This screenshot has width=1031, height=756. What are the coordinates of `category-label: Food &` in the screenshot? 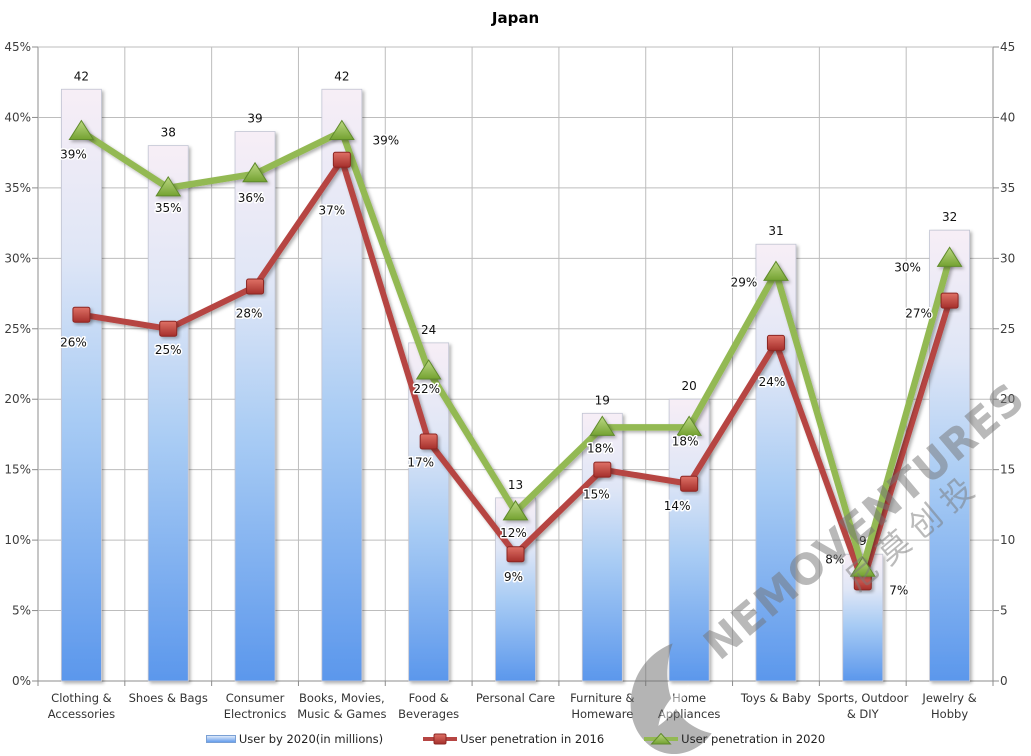 It's located at (429, 698).